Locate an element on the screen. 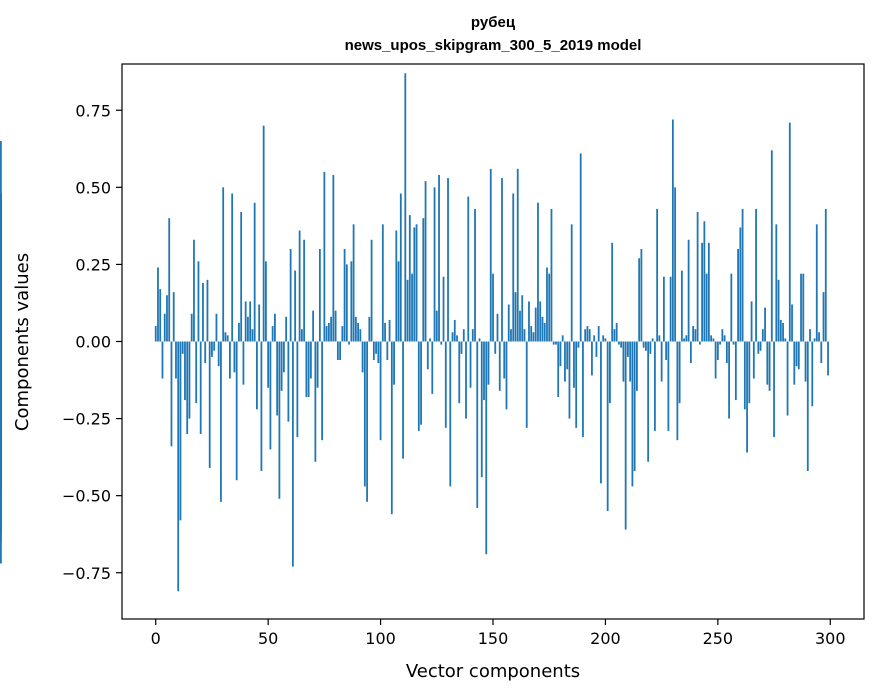  x-axis: 0 50 100 150 200 250 300 is located at coordinates (498, 633).